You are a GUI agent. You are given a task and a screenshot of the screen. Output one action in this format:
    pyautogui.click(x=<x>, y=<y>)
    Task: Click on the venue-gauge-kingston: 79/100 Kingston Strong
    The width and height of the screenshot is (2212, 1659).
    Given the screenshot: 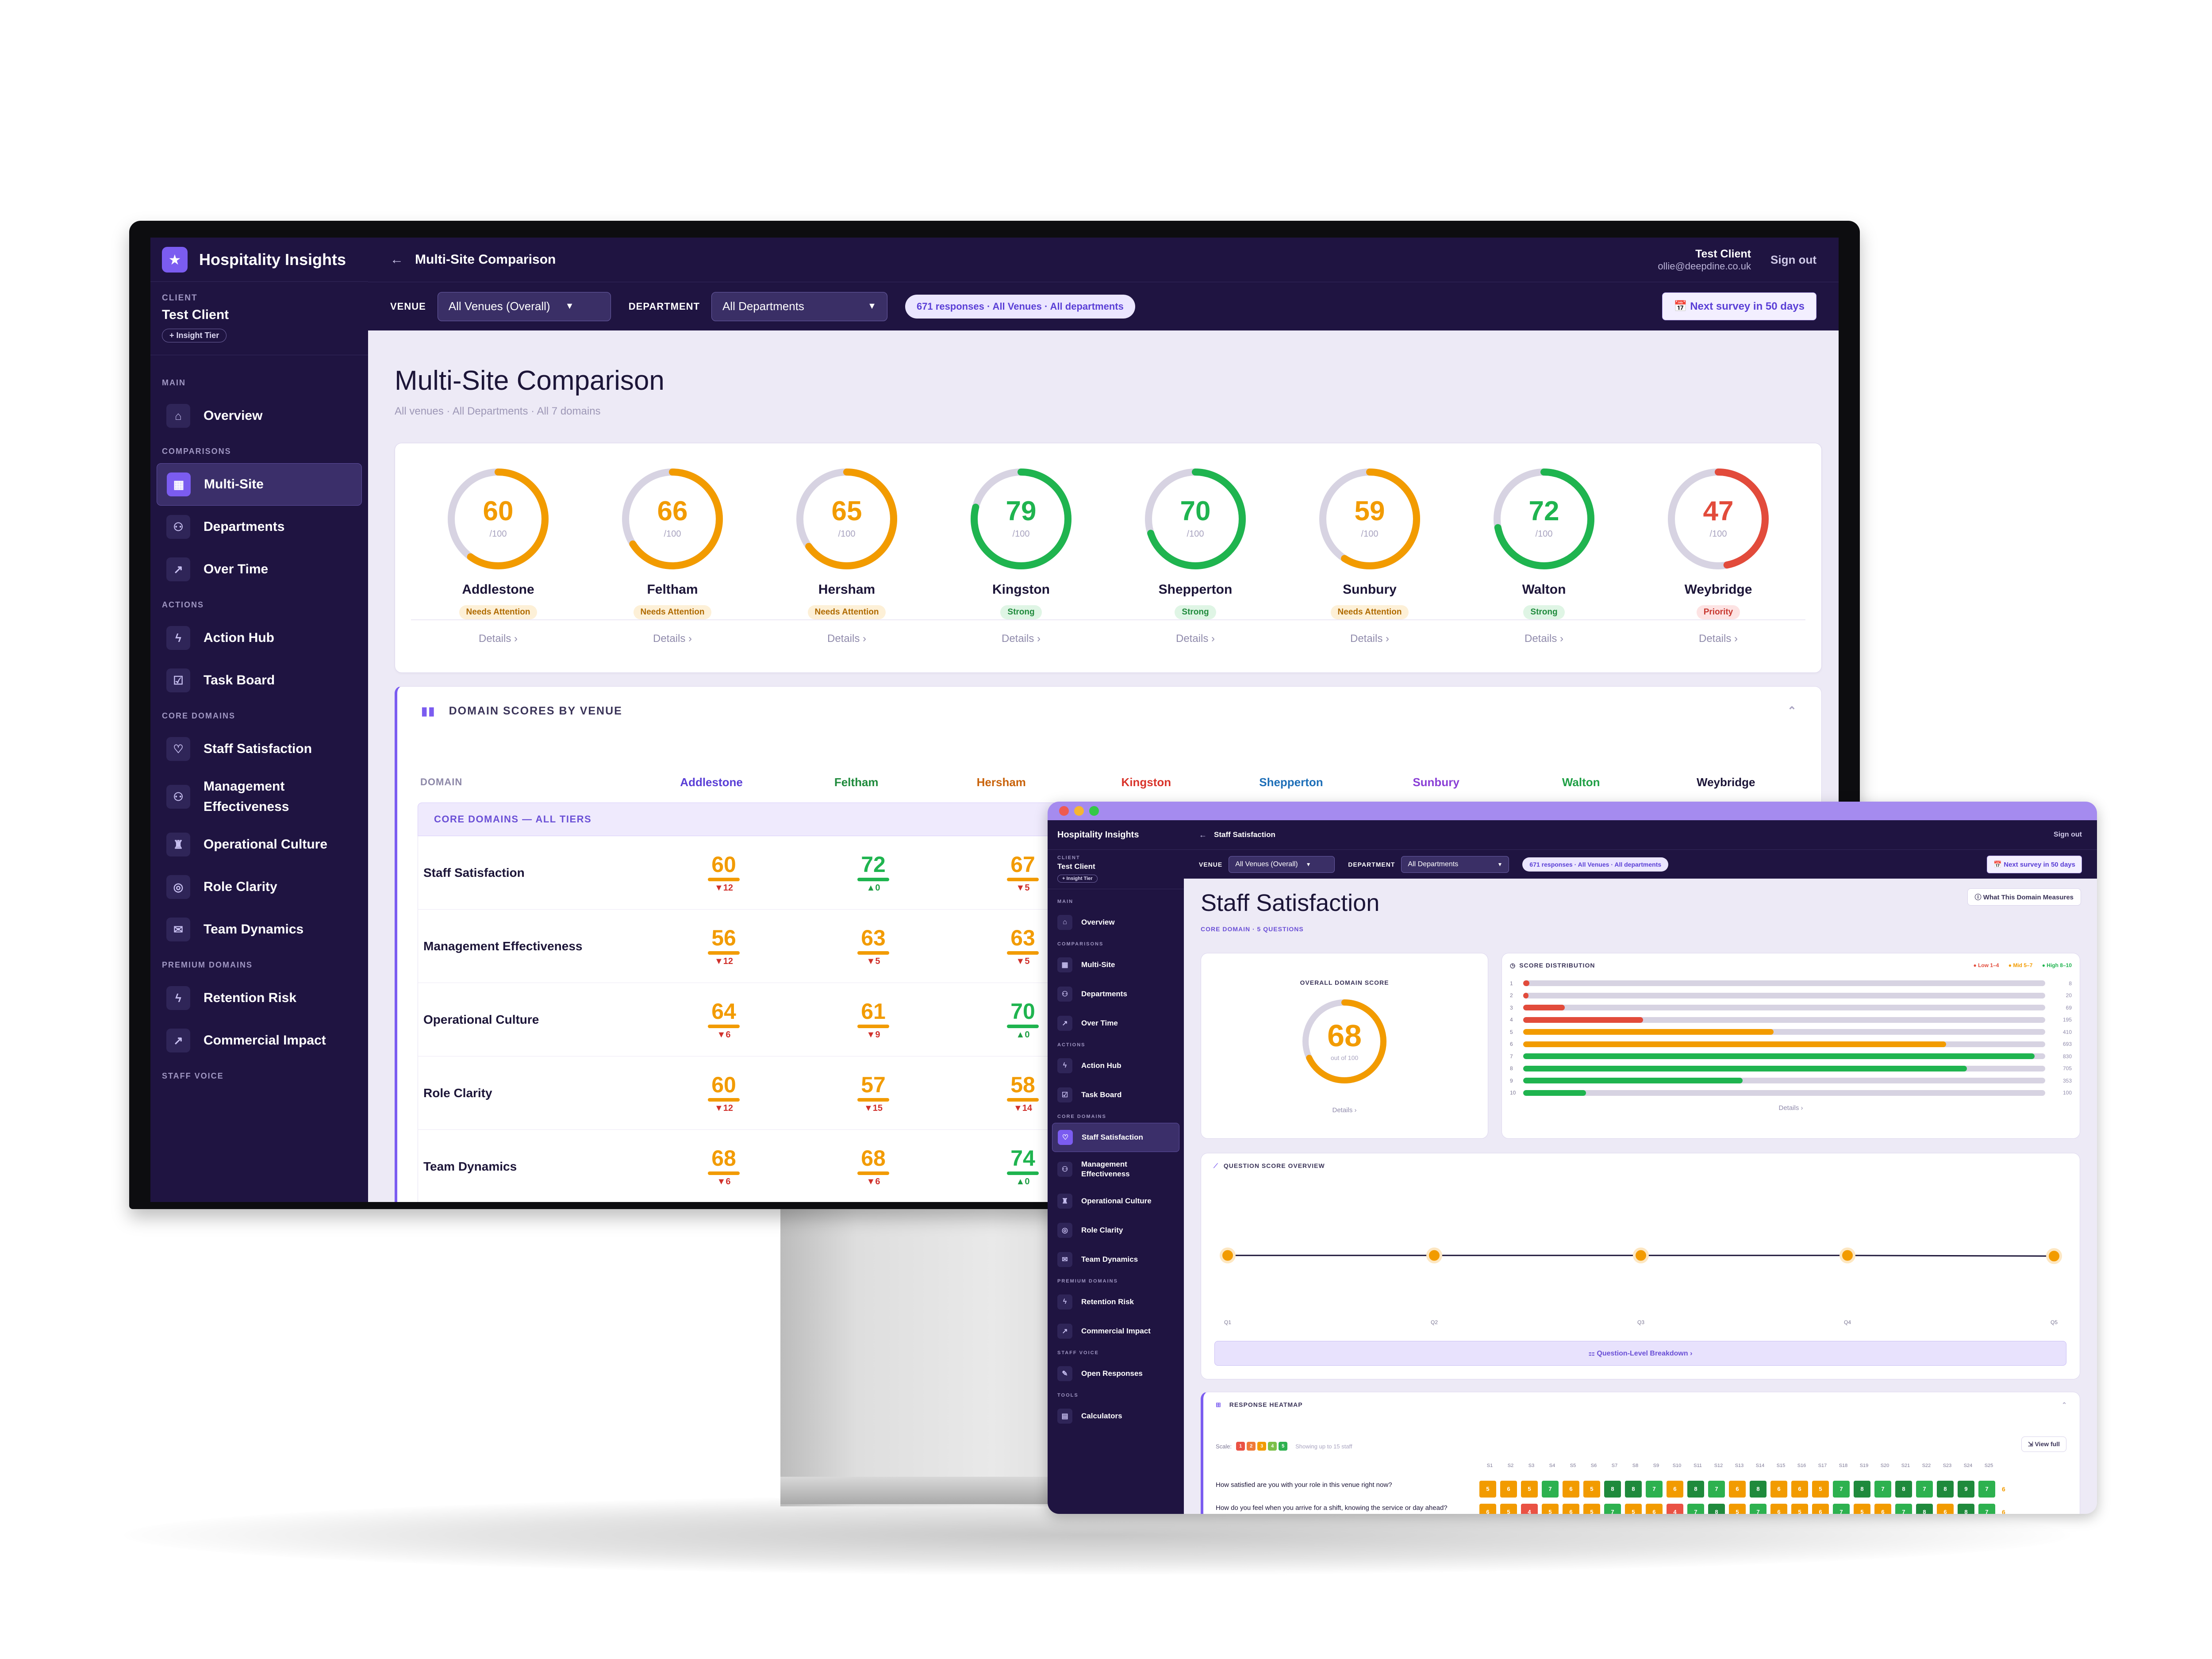 What is the action you would take?
    pyautogui.click(x=1021, y=542)
    